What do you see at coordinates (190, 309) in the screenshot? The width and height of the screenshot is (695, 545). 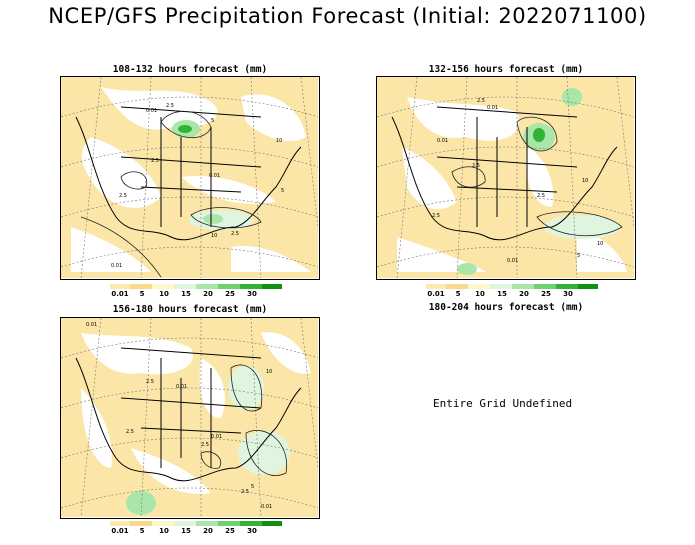 I see `panel-3-title: 156-180 hours forecast (mm)` at bounding box center [190, 309].